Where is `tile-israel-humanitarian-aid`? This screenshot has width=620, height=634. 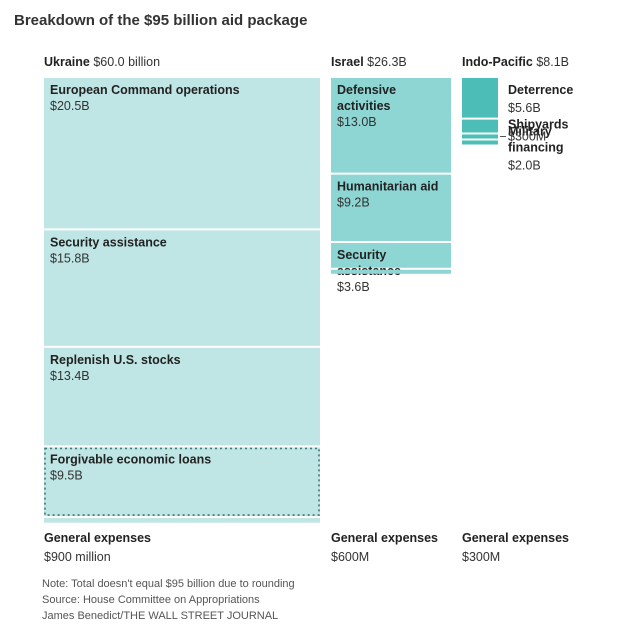 tile-israel-humanitarian-aid is located at coordinates (391, 208).